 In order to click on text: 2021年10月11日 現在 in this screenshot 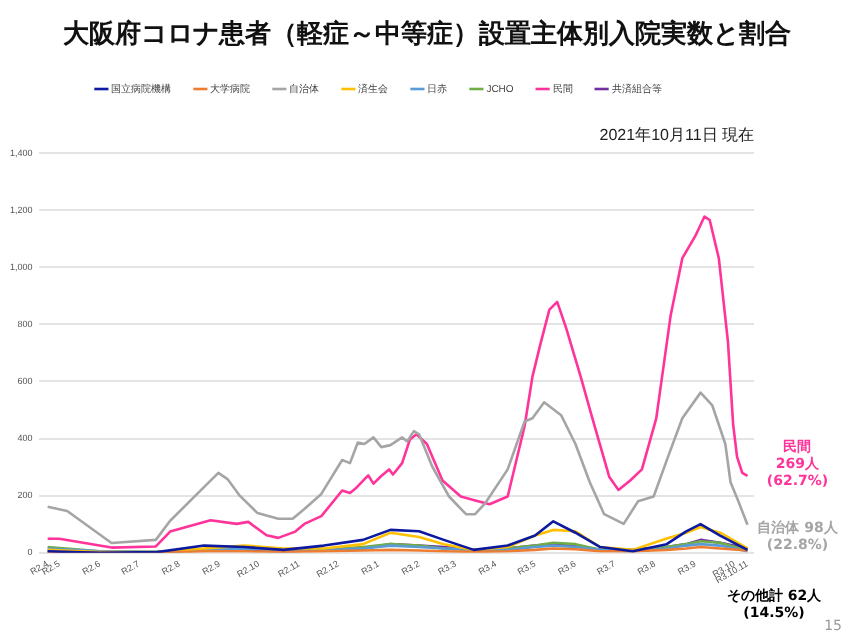, I will do `click(676, 135)`.